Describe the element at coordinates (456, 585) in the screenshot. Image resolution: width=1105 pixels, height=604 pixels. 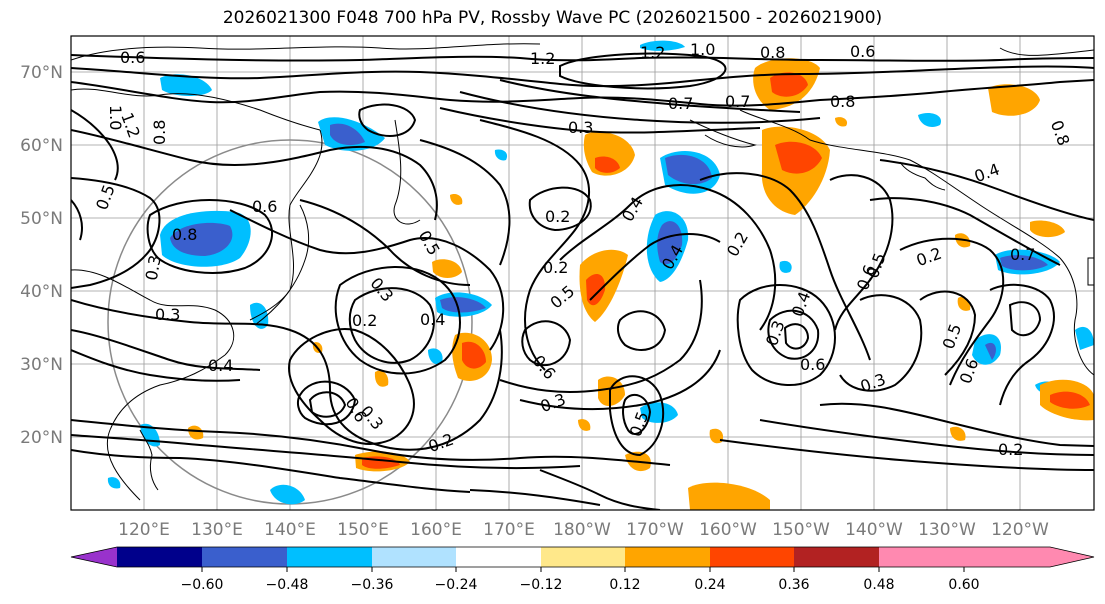
I see `colorbar-tick-label: −0.24` at that location.